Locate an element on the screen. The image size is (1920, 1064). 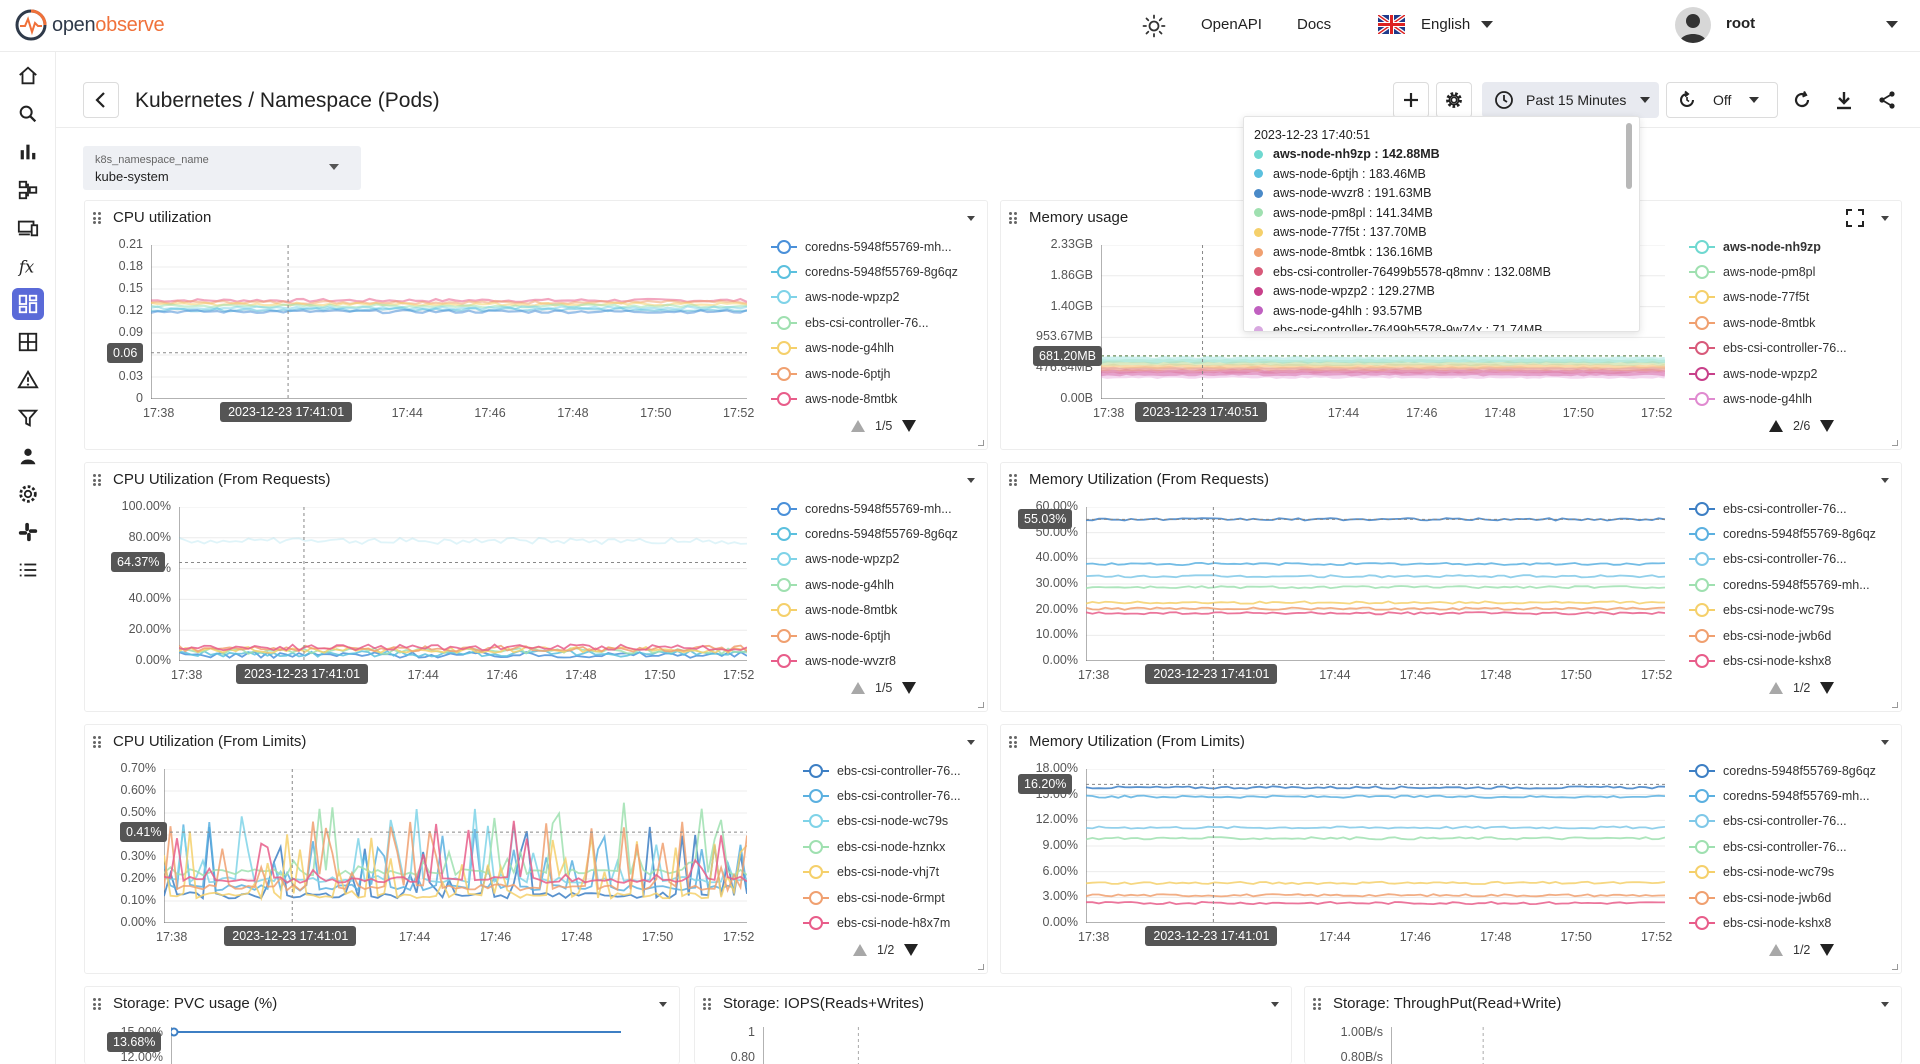
legend-item: ebs-csi-node-vhj7t is located at coordinates (882, 872).